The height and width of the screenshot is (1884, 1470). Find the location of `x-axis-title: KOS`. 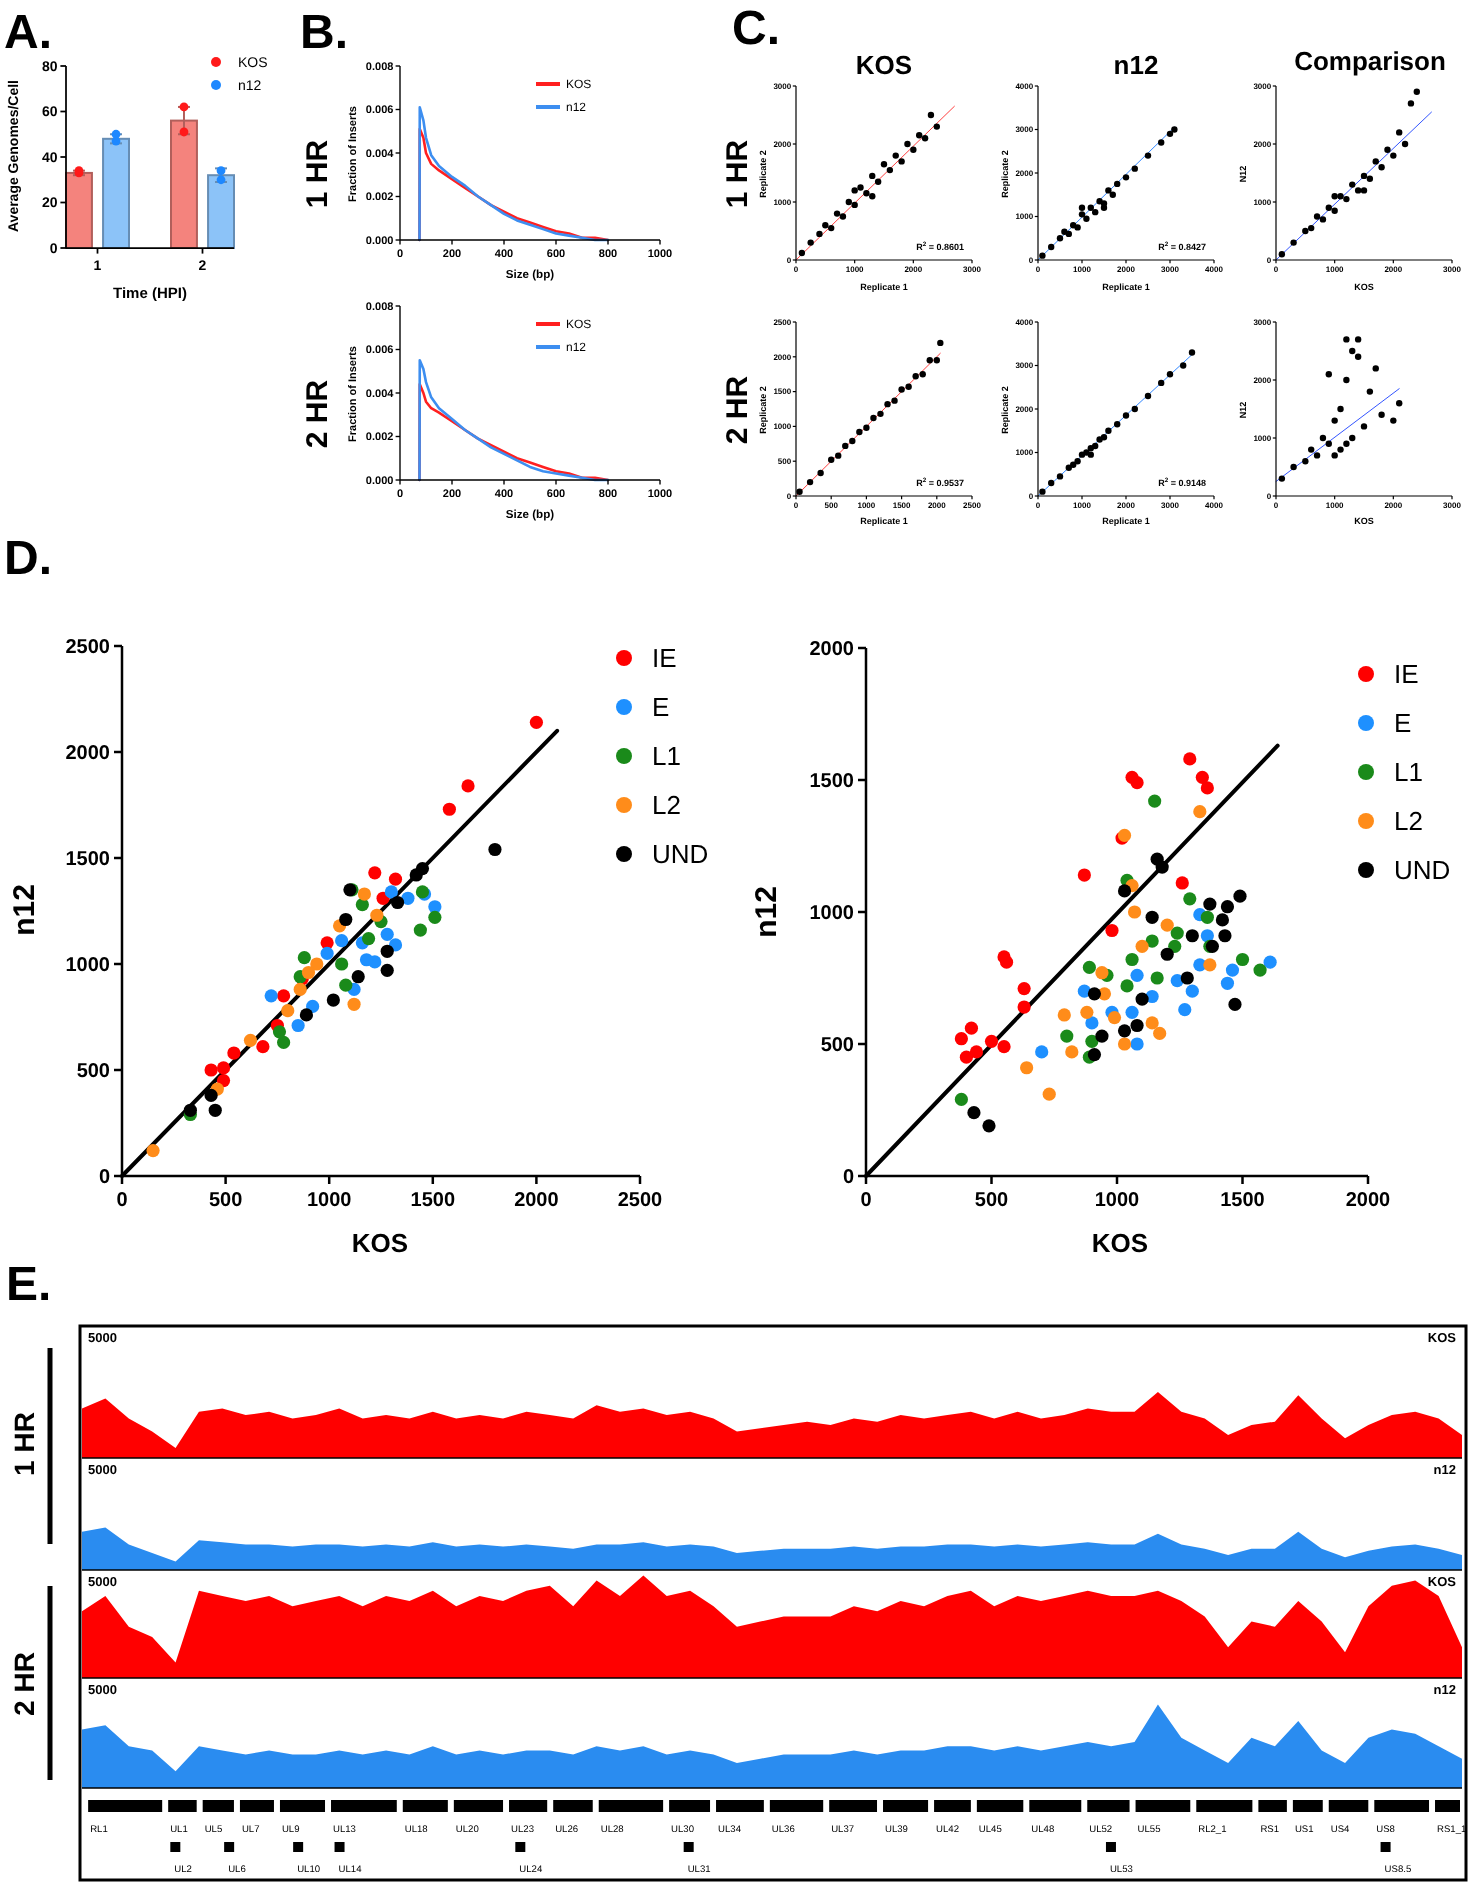

x-axis-title: KOS is located at coordinates (1120, 1243).